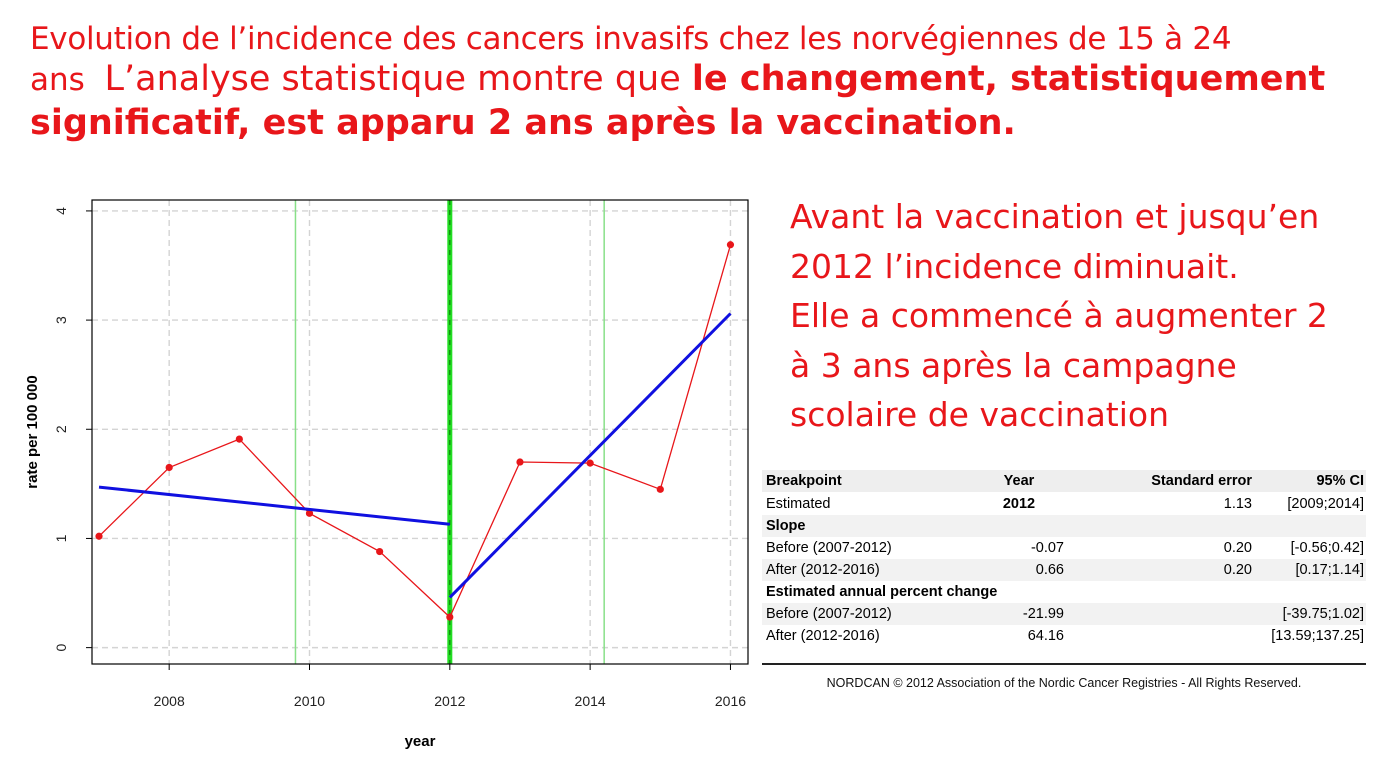  Describe the element at coordinates (590, 701) in the screenshot. I see `x-tick-label: 2014` at that location.